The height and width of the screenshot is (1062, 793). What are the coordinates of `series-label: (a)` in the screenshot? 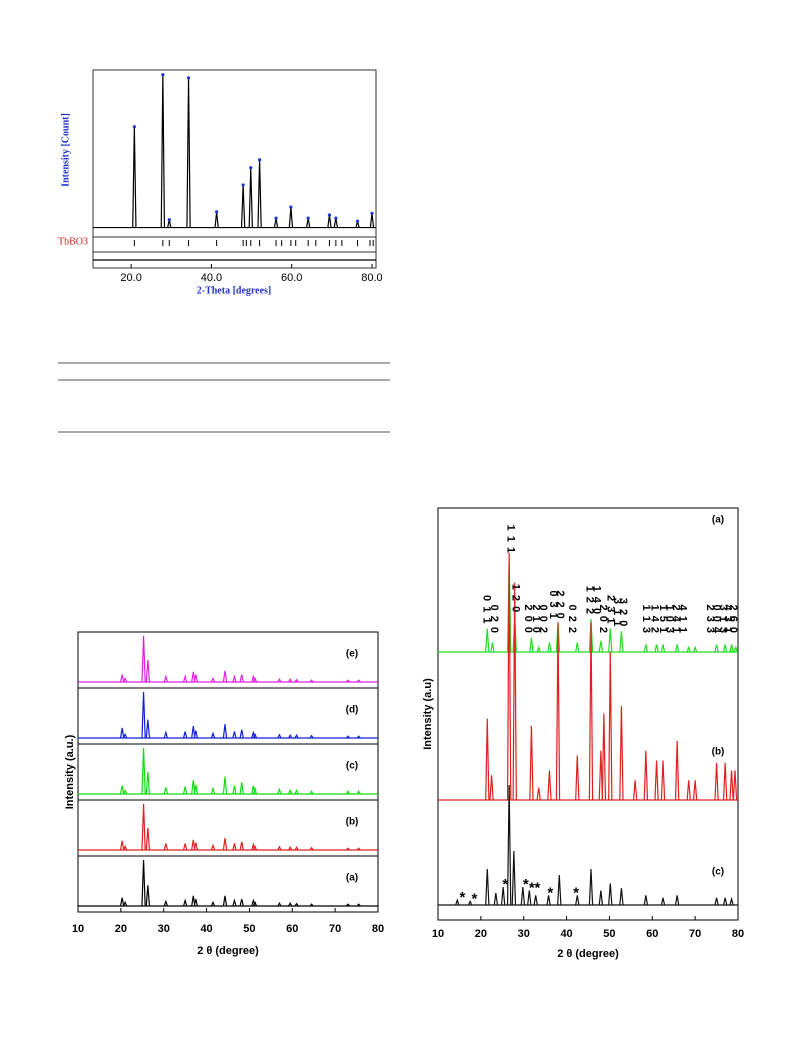 It's located at (352, 878).